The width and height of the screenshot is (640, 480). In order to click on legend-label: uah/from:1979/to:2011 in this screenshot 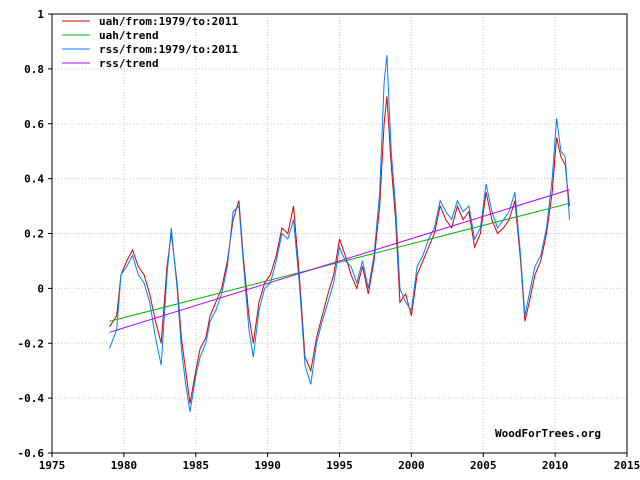, I will do `click(168, 21)`.